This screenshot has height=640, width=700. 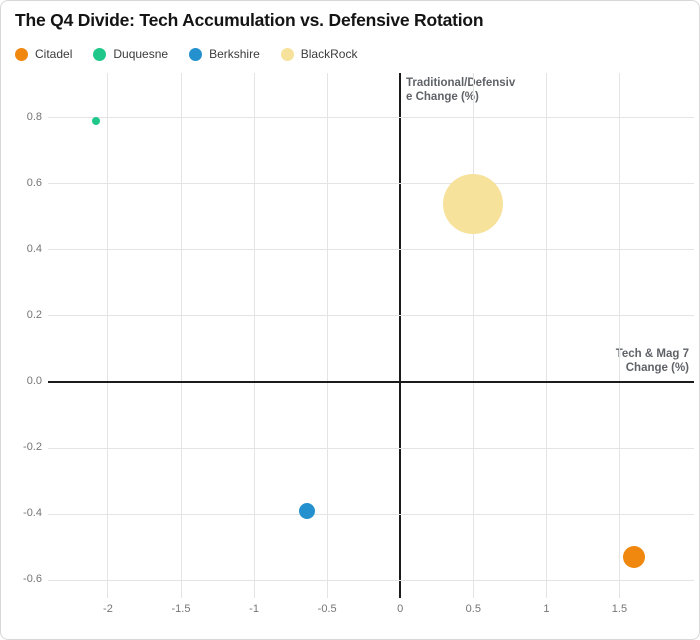 I want to click on x-tick-label: -1, so click(x=254, y=609).